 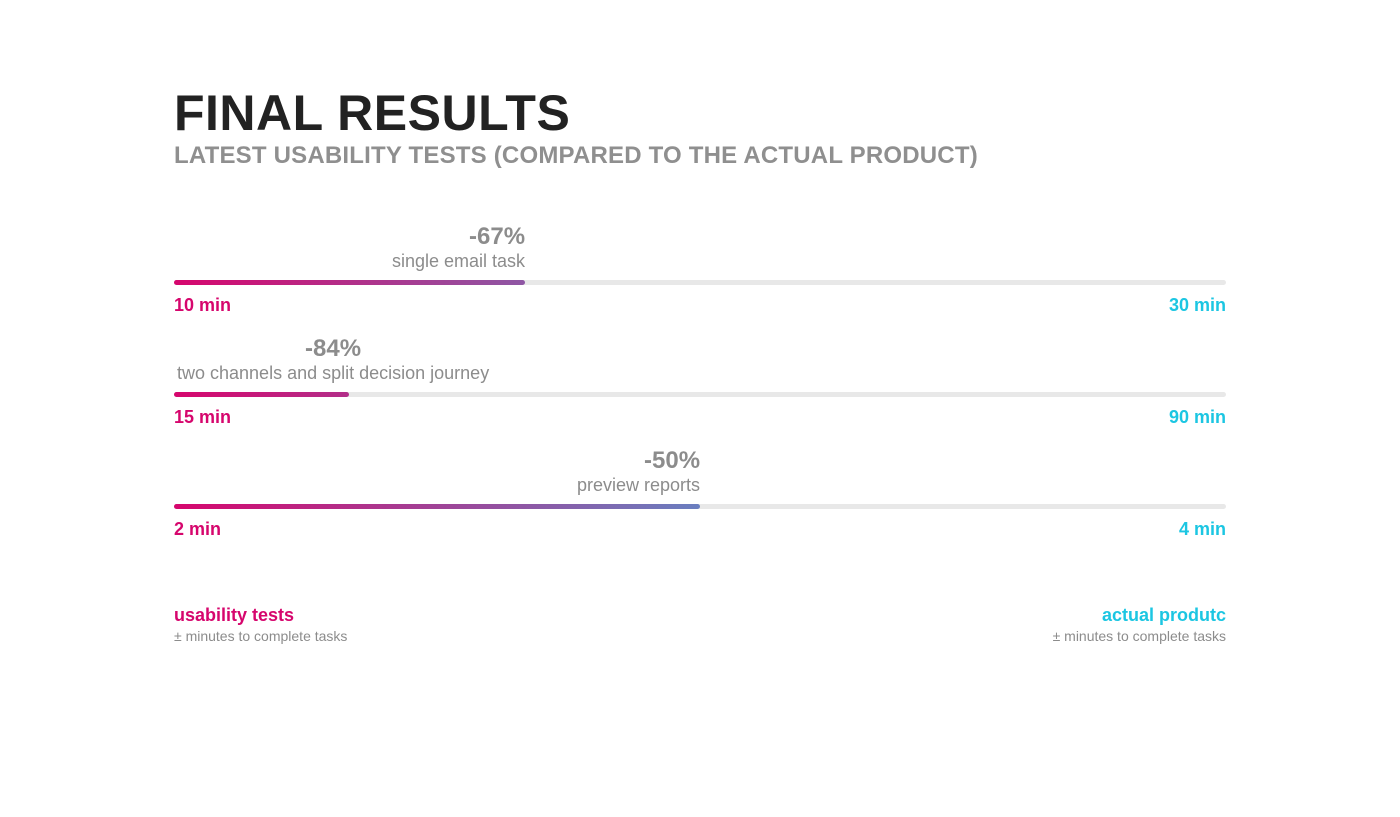 I want to click on legend-usability-note: ± minutes to complete tasks, so click(x=261, y=636).